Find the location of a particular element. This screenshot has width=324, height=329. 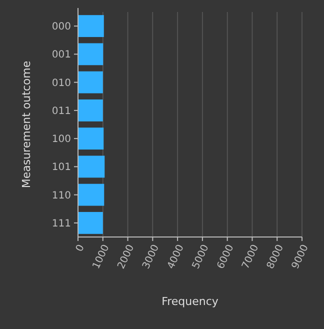

x-tick-label: 5000 is located at coordinates (201, 257).